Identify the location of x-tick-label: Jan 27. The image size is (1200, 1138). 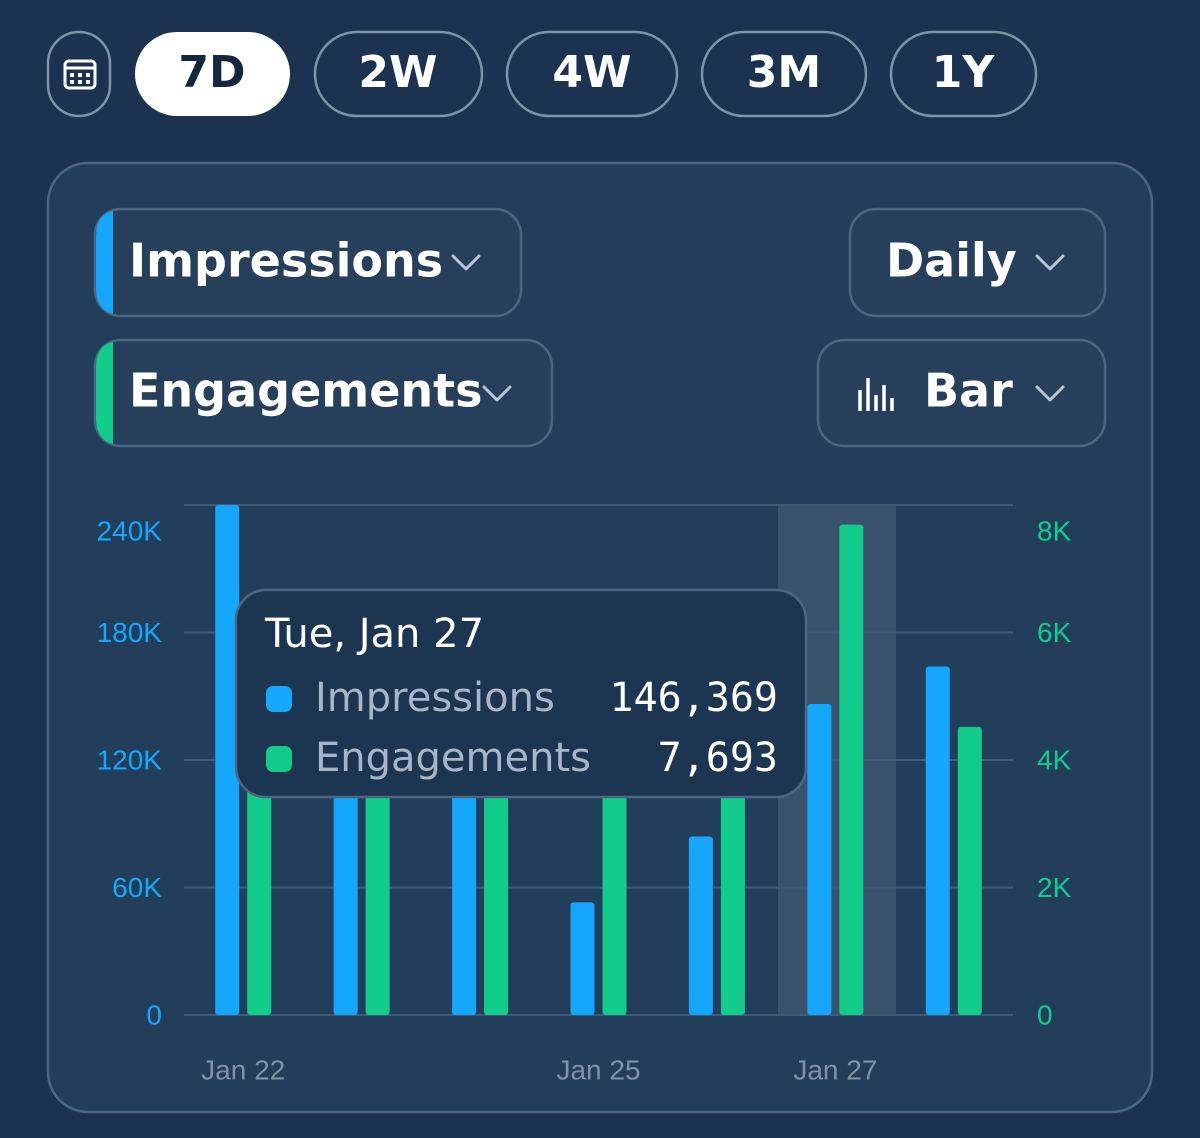
(835, 1069).